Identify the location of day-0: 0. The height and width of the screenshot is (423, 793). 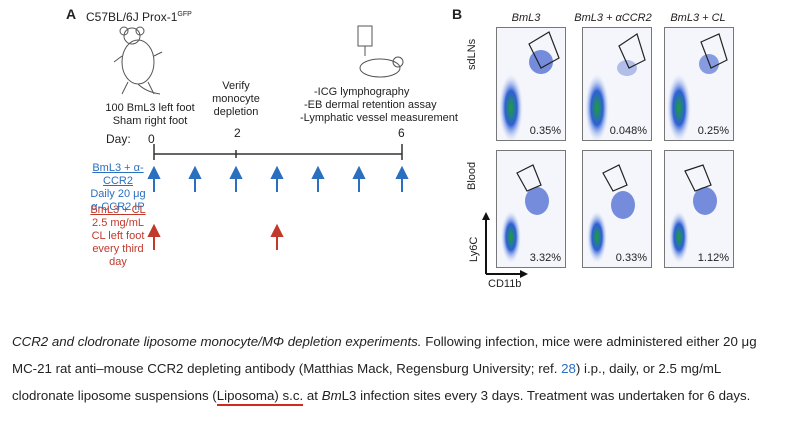
(151, 139).